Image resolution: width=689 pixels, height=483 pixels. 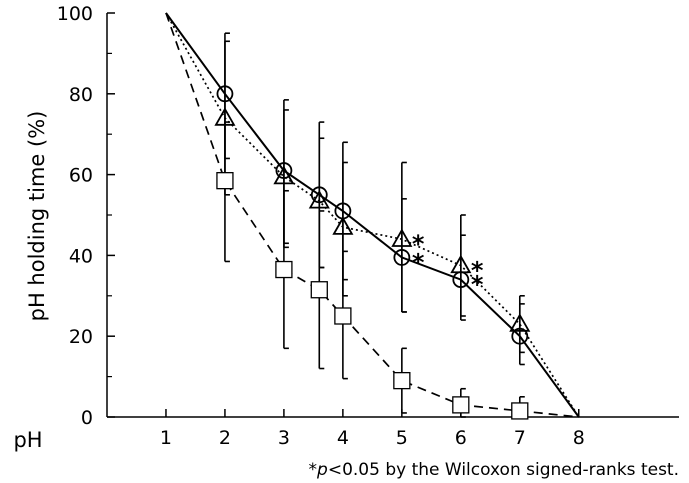 What do you see at coordinates (225, 438) in the screenshot?
I see `x-tick-label: 2` at bounding box center [225, 438].